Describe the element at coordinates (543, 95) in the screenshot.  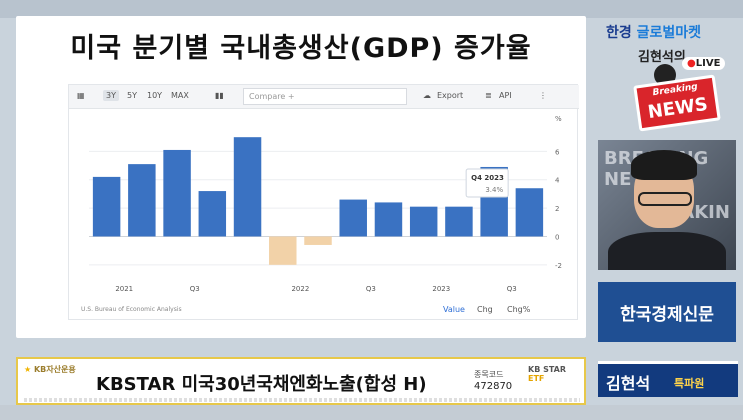
I see `more-icon: ⋮` at that location.